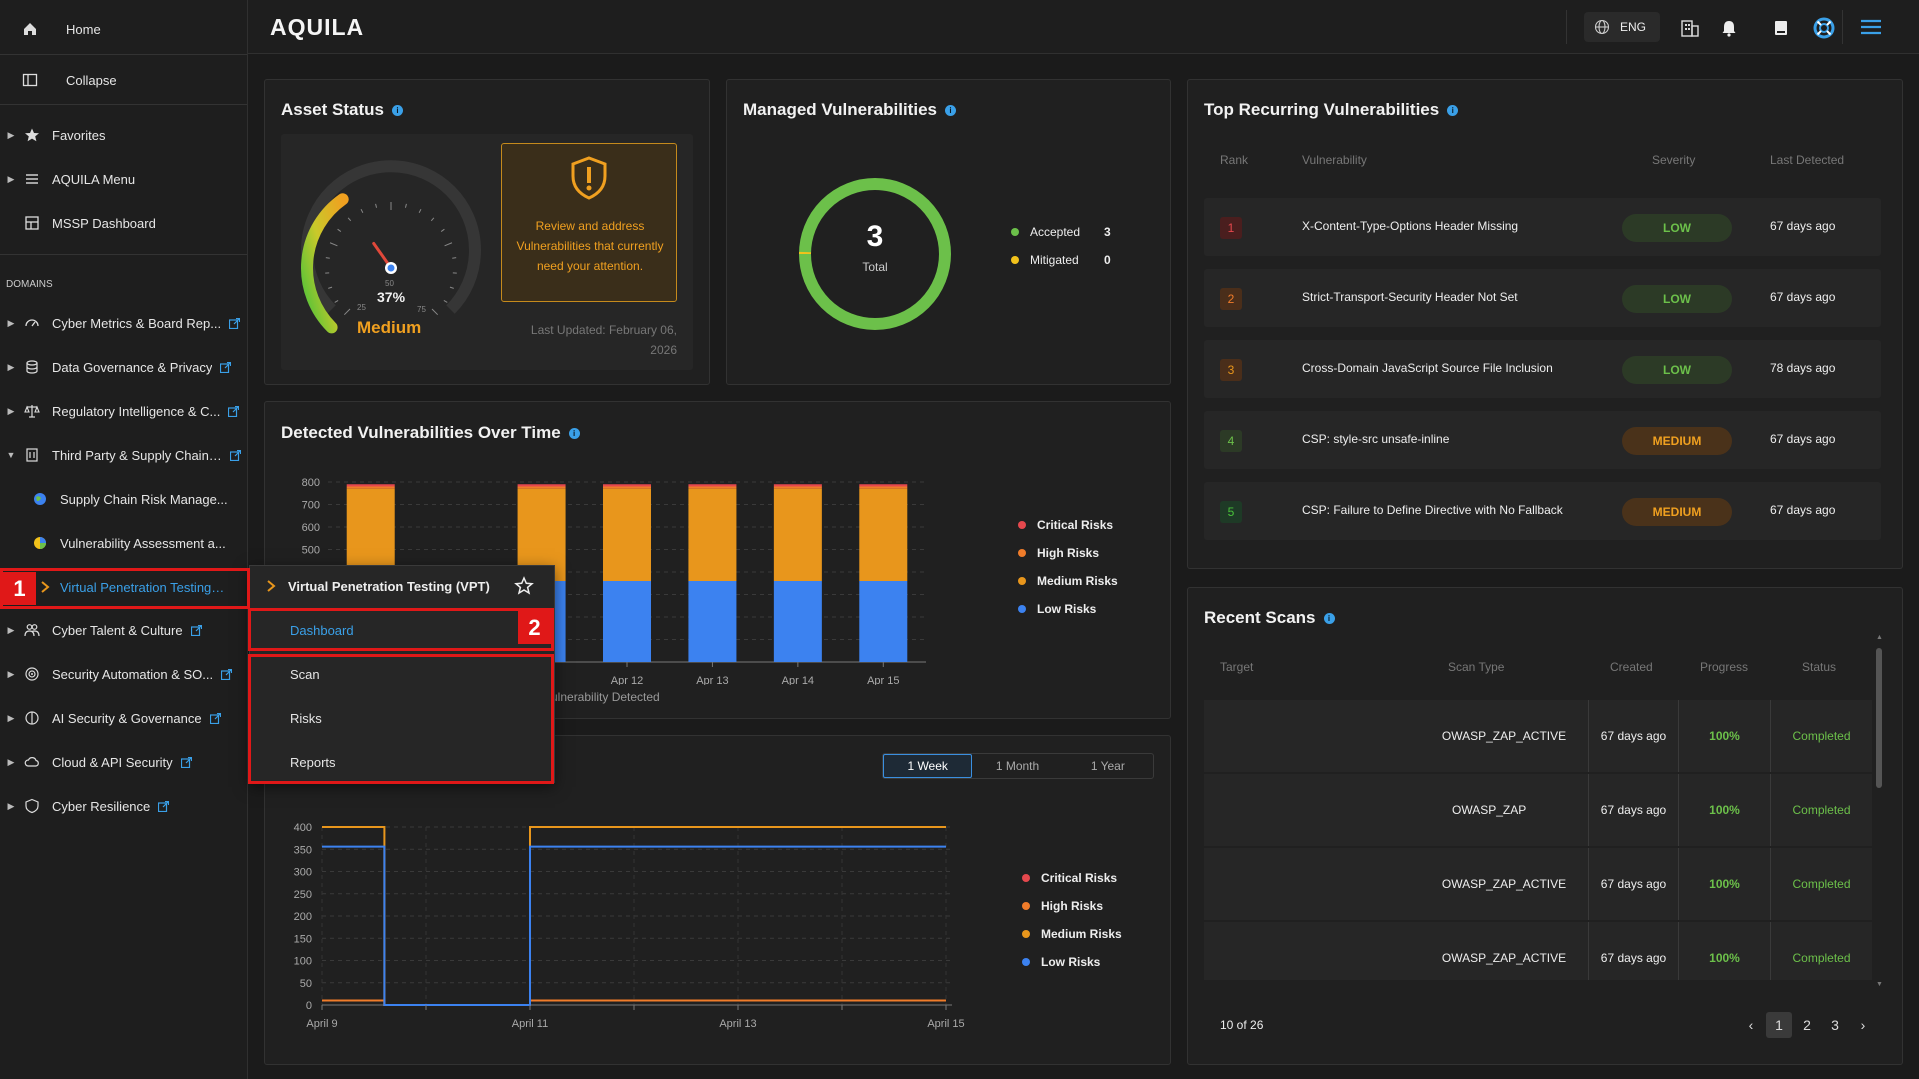 This screenshot has width=1919, height=1079. Describe the element at coordinates (1072, 906) in the screenshot. I see `legend-label: High Risks` at that location.